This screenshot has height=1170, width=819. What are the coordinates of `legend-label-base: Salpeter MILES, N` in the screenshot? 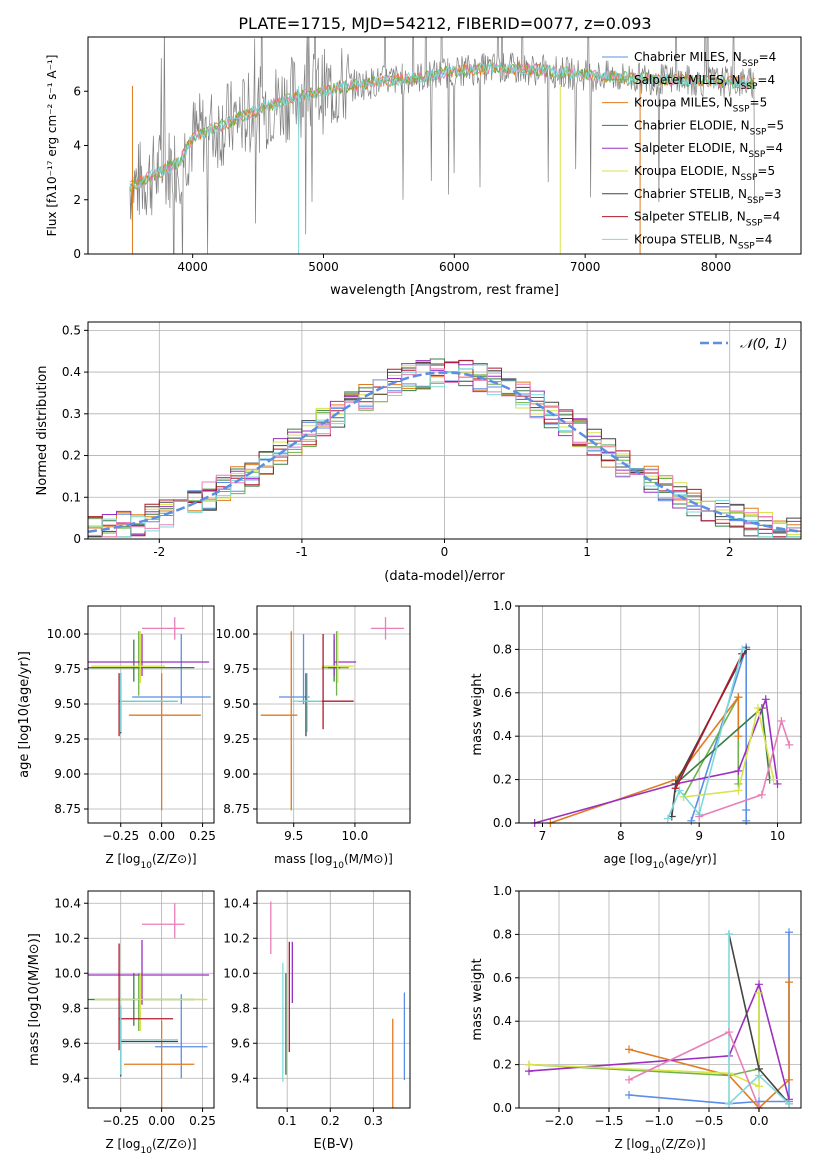 It's located at (687, 80).